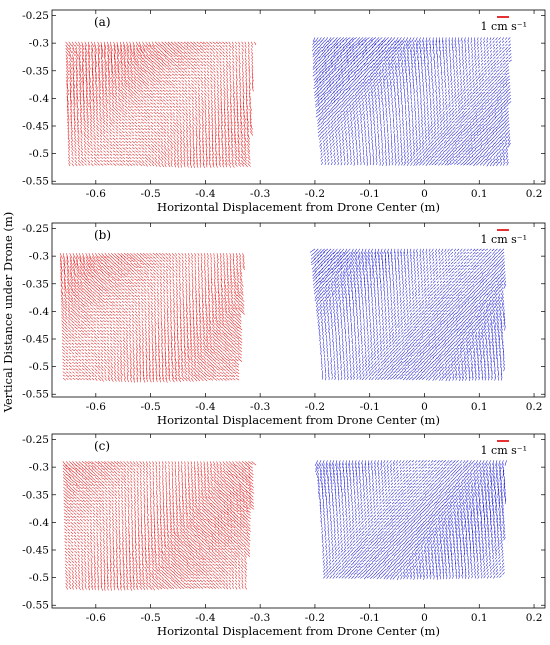  Describe the element at coordinates (102, 22) in the screenshot. I see `panel-label: (a)` at that location.